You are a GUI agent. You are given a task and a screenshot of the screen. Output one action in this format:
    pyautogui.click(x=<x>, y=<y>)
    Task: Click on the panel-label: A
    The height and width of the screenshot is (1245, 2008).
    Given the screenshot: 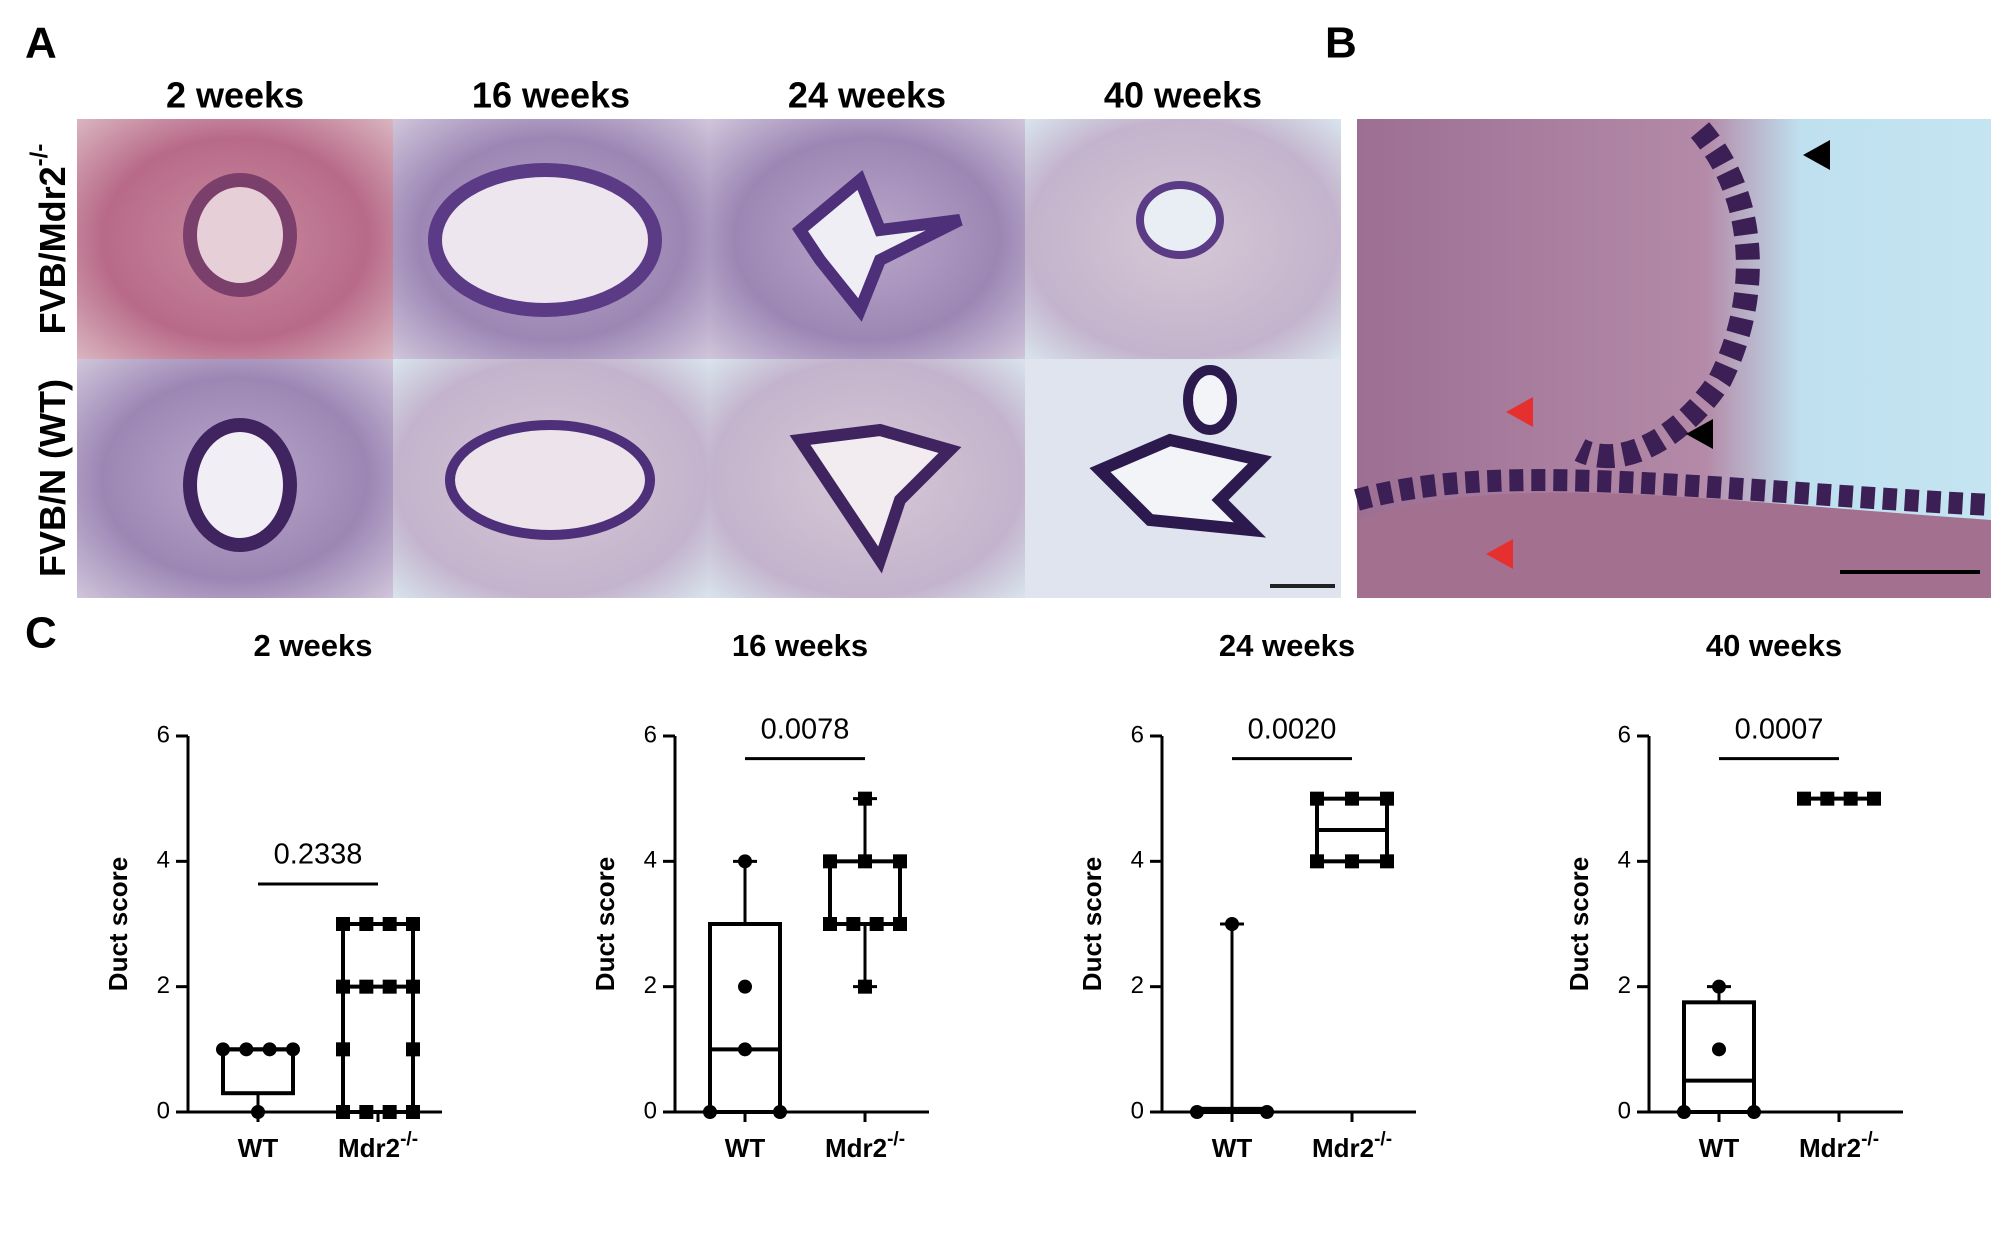 What is the action you would take?
    pyautogui.click(x=41, y=43)
    